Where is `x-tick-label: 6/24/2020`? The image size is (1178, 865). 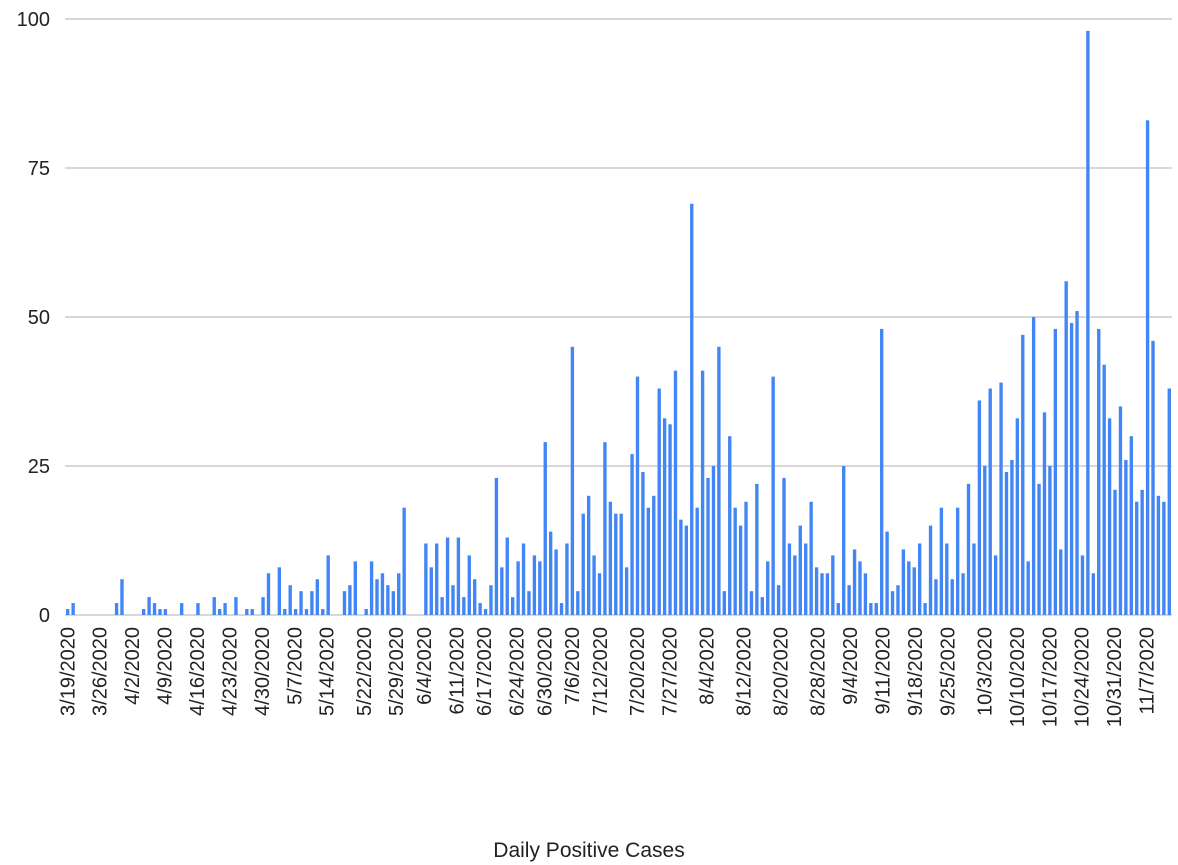 x-tick-label: 6/24/2020 is located at coordinates (518, 671).